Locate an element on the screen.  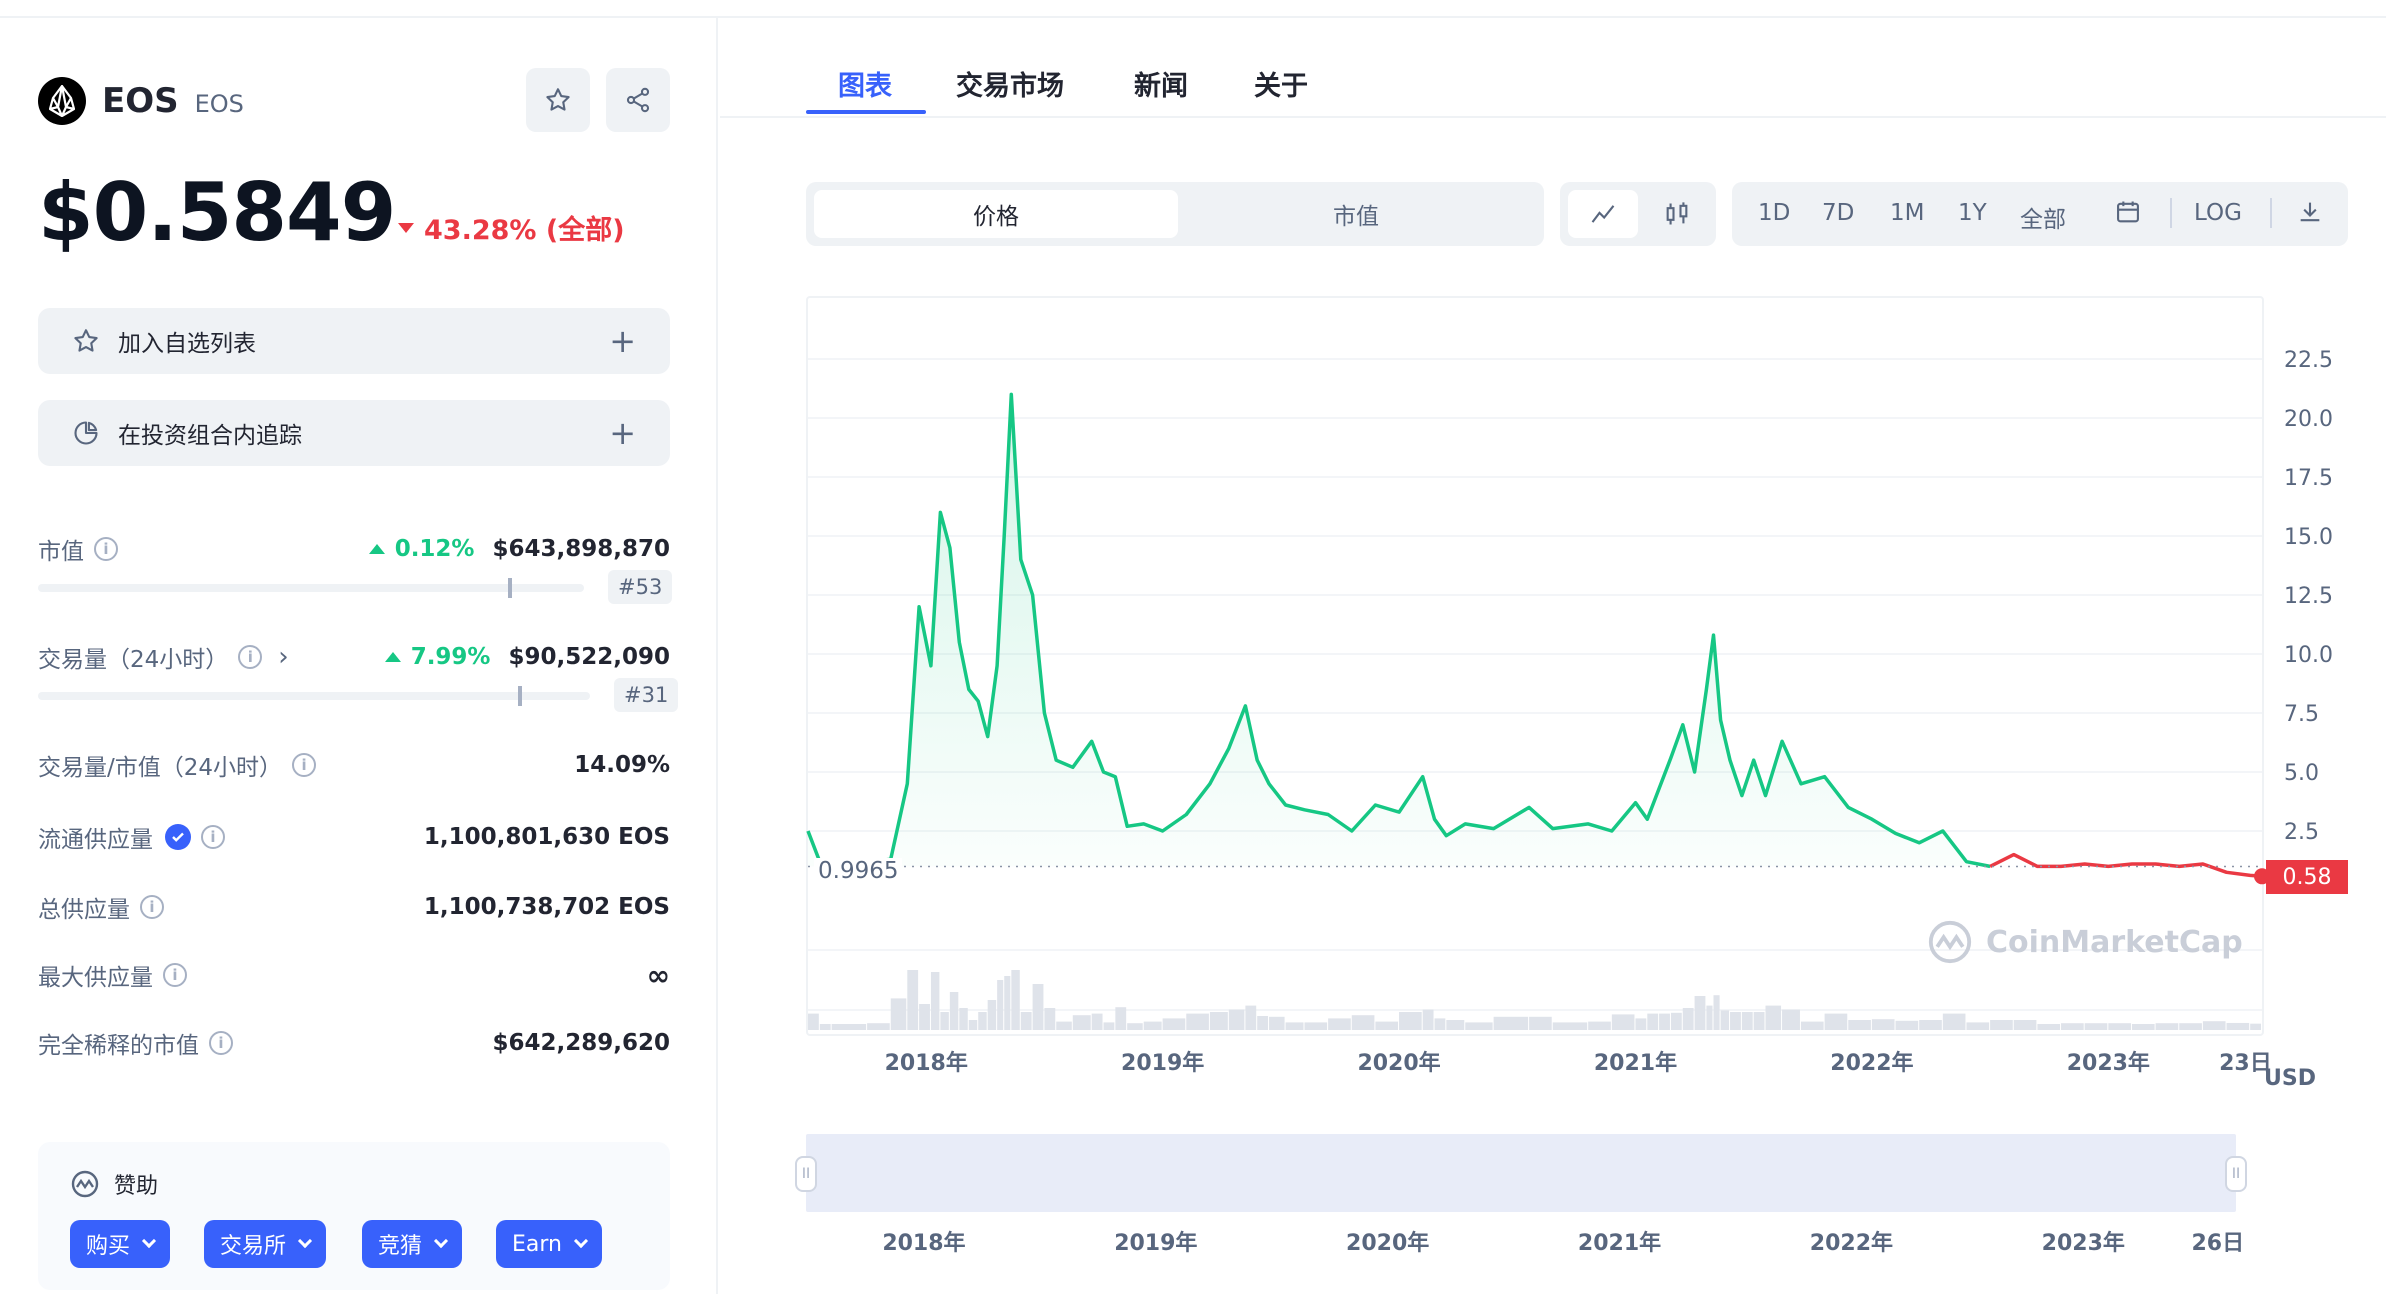
stat-label: 最大供应量 is located at coordinates (95, 978).